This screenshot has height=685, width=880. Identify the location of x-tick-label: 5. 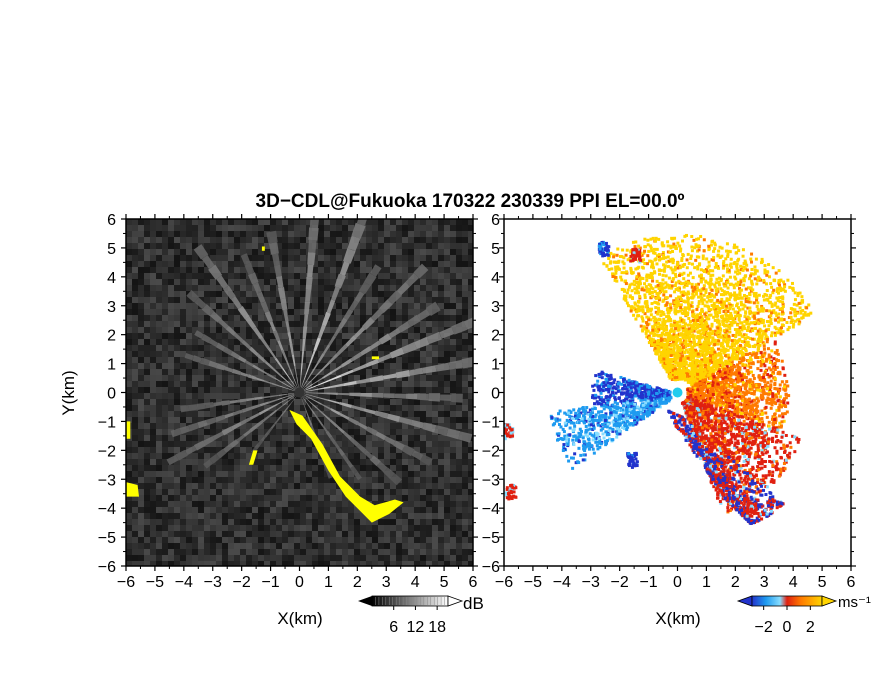
(444, 582).